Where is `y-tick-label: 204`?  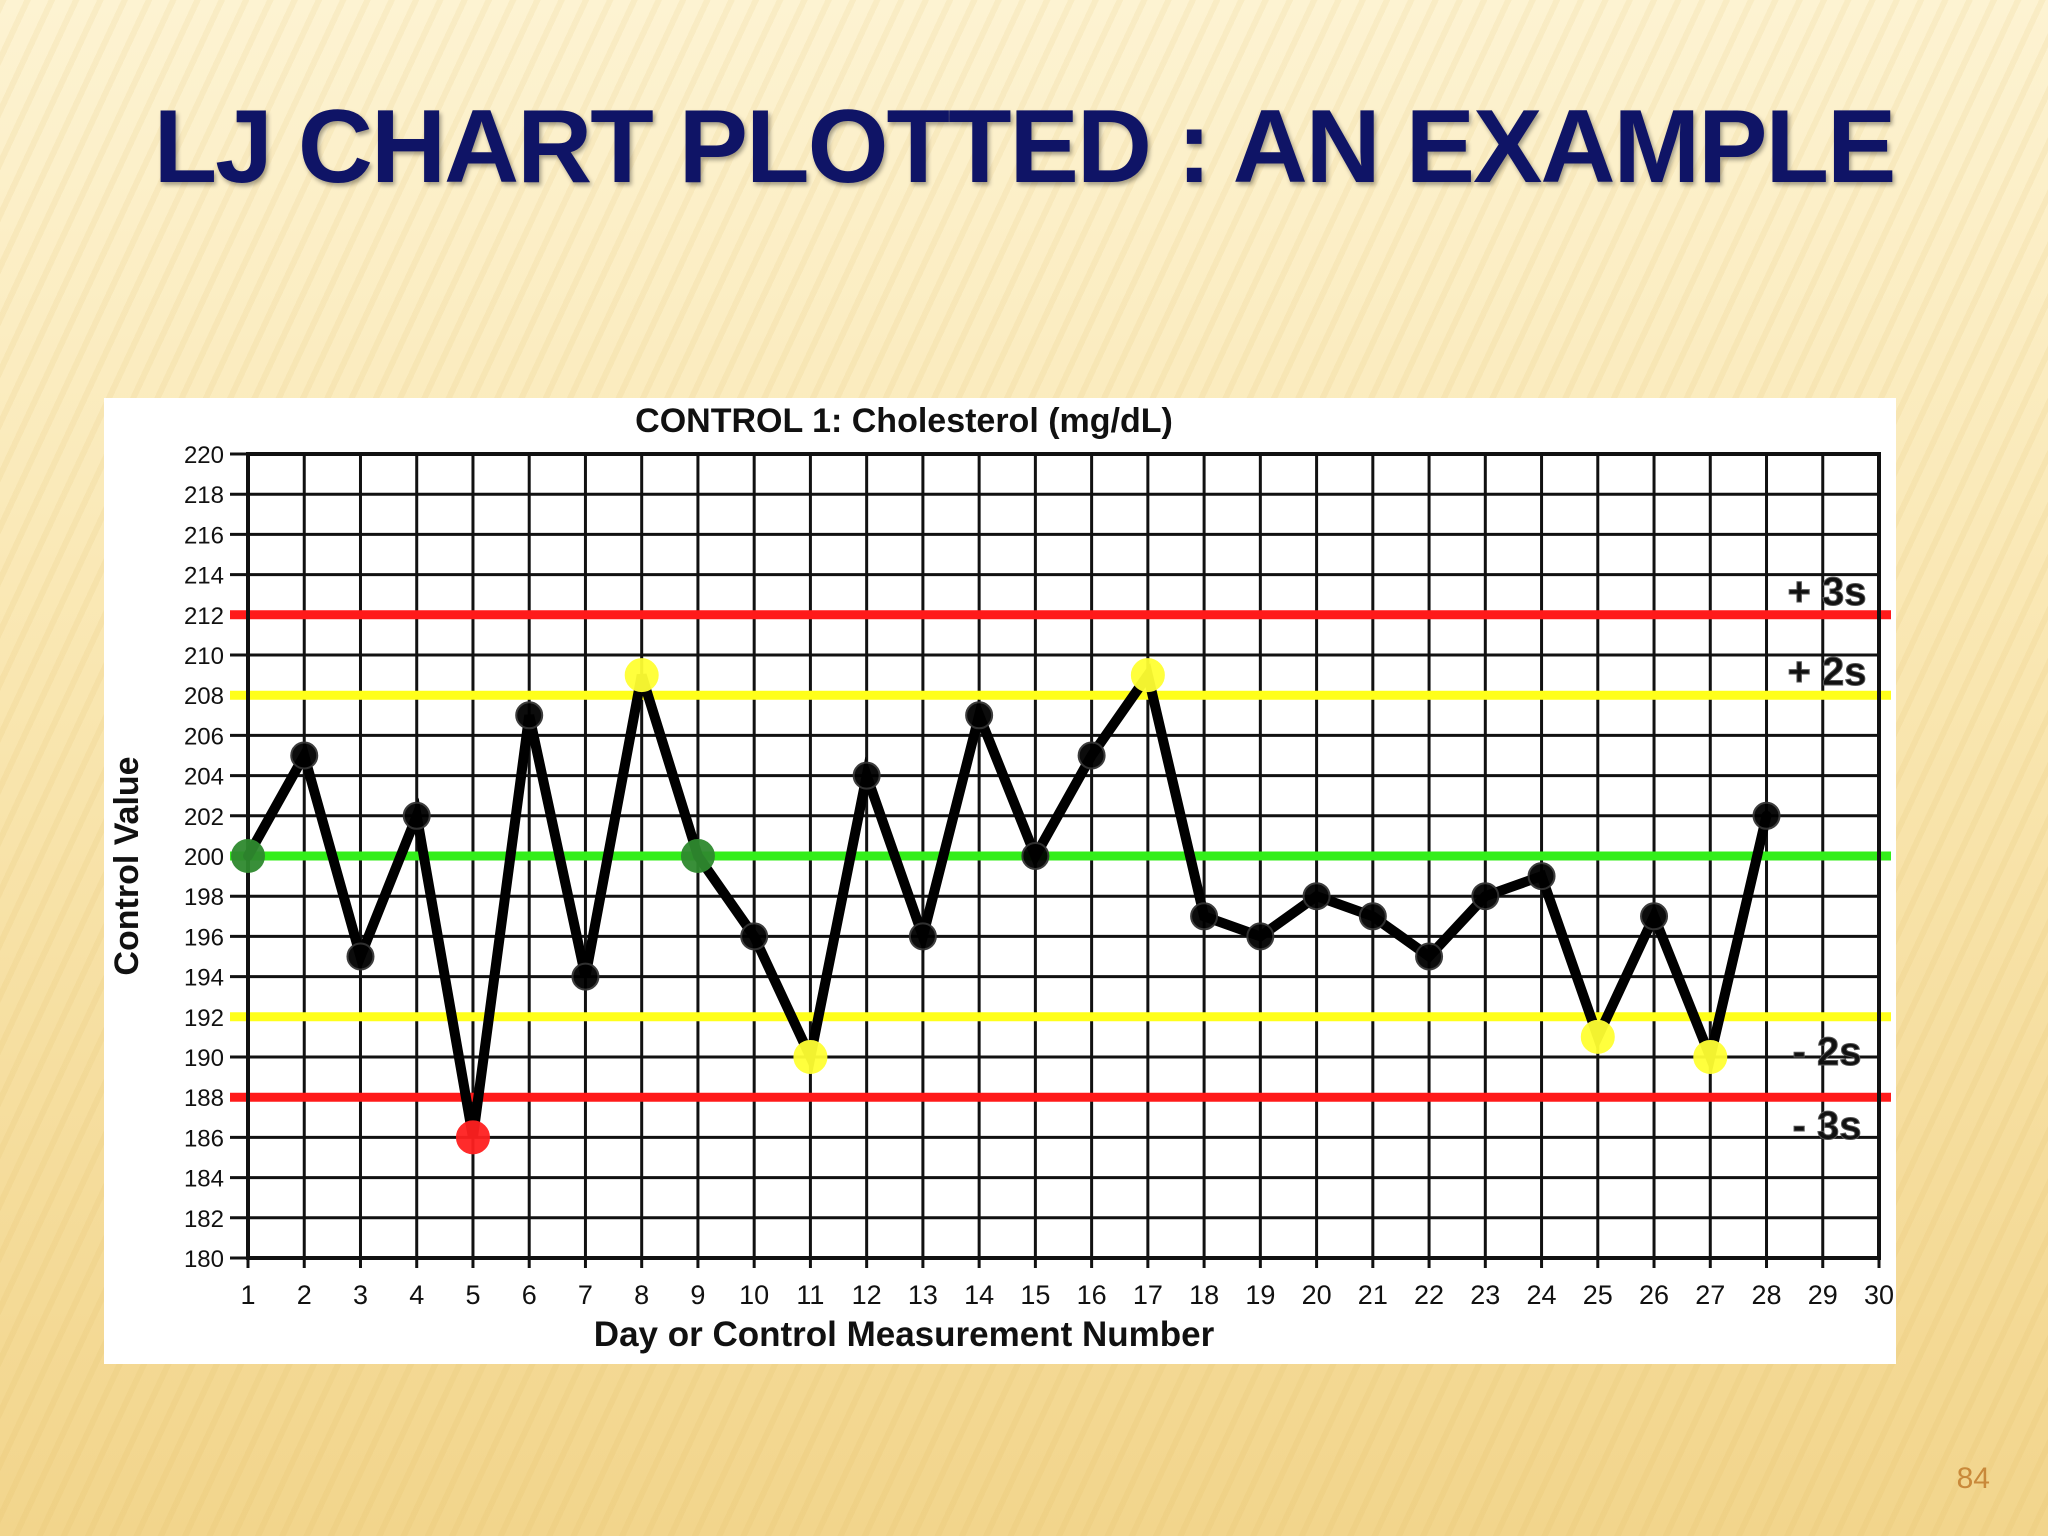
y-tick-label: 204 is located at coordinates (204, 777).